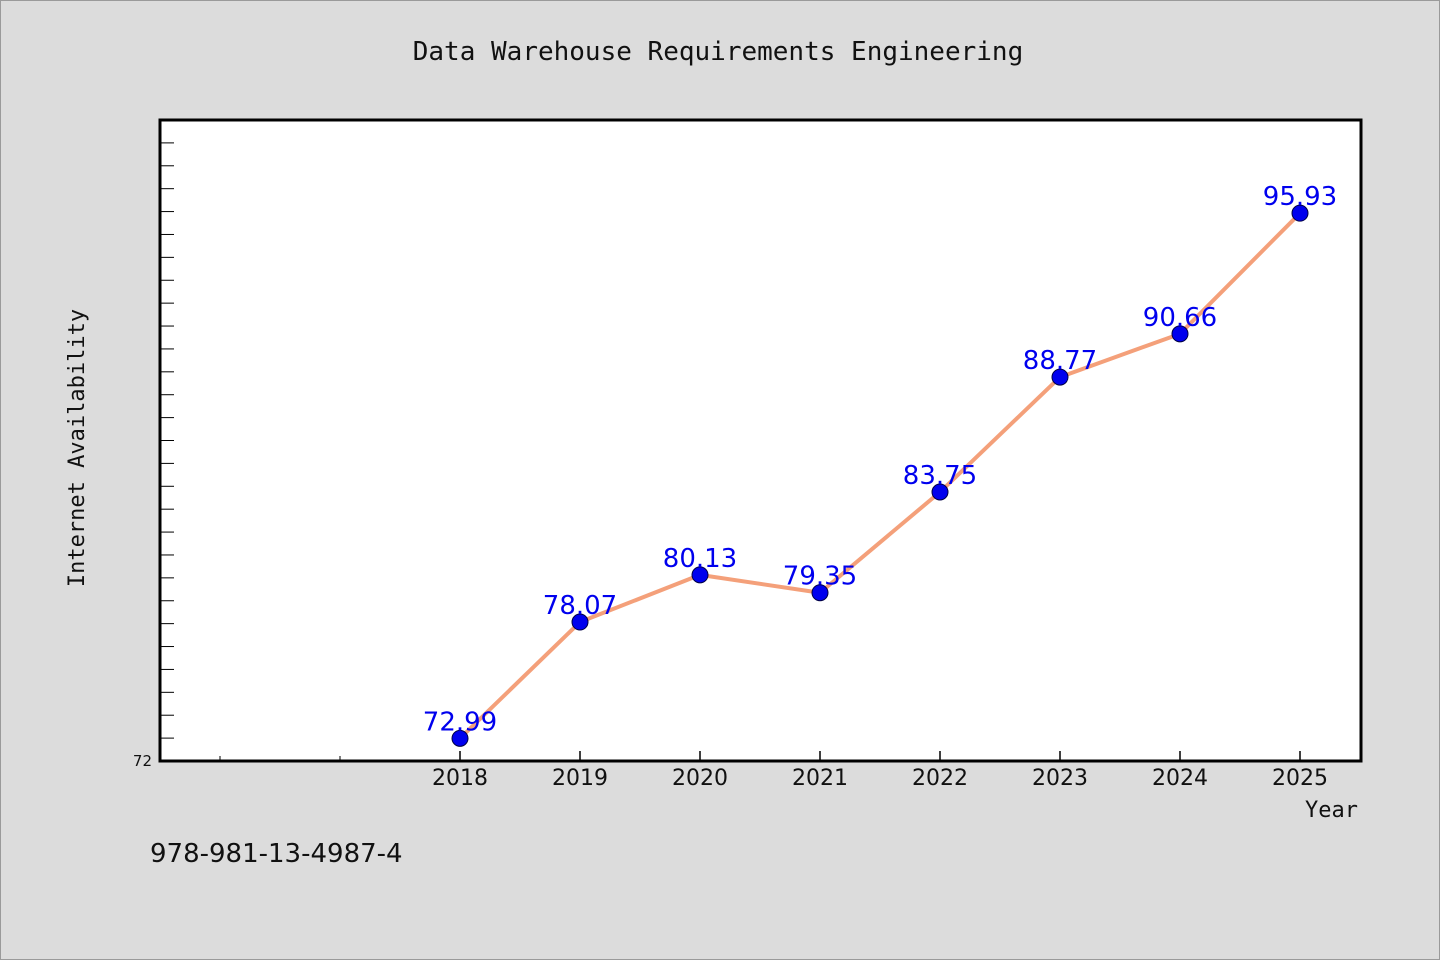  What do you see at coordinates (718, 52) in the screenshot?
I see `chart-title: Data Warehouse Requirements Engineering` at bounding box center [718, 52].